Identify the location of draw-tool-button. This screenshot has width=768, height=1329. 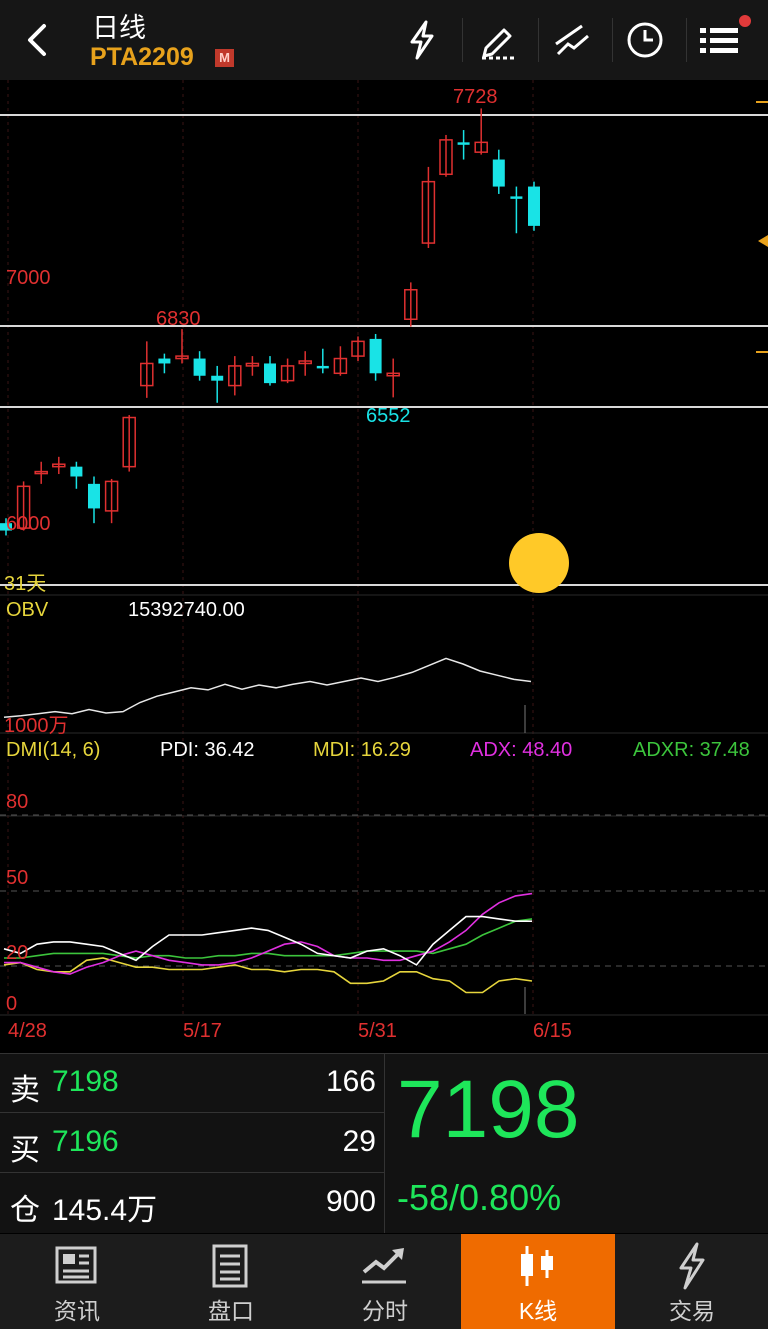
(498, 40).